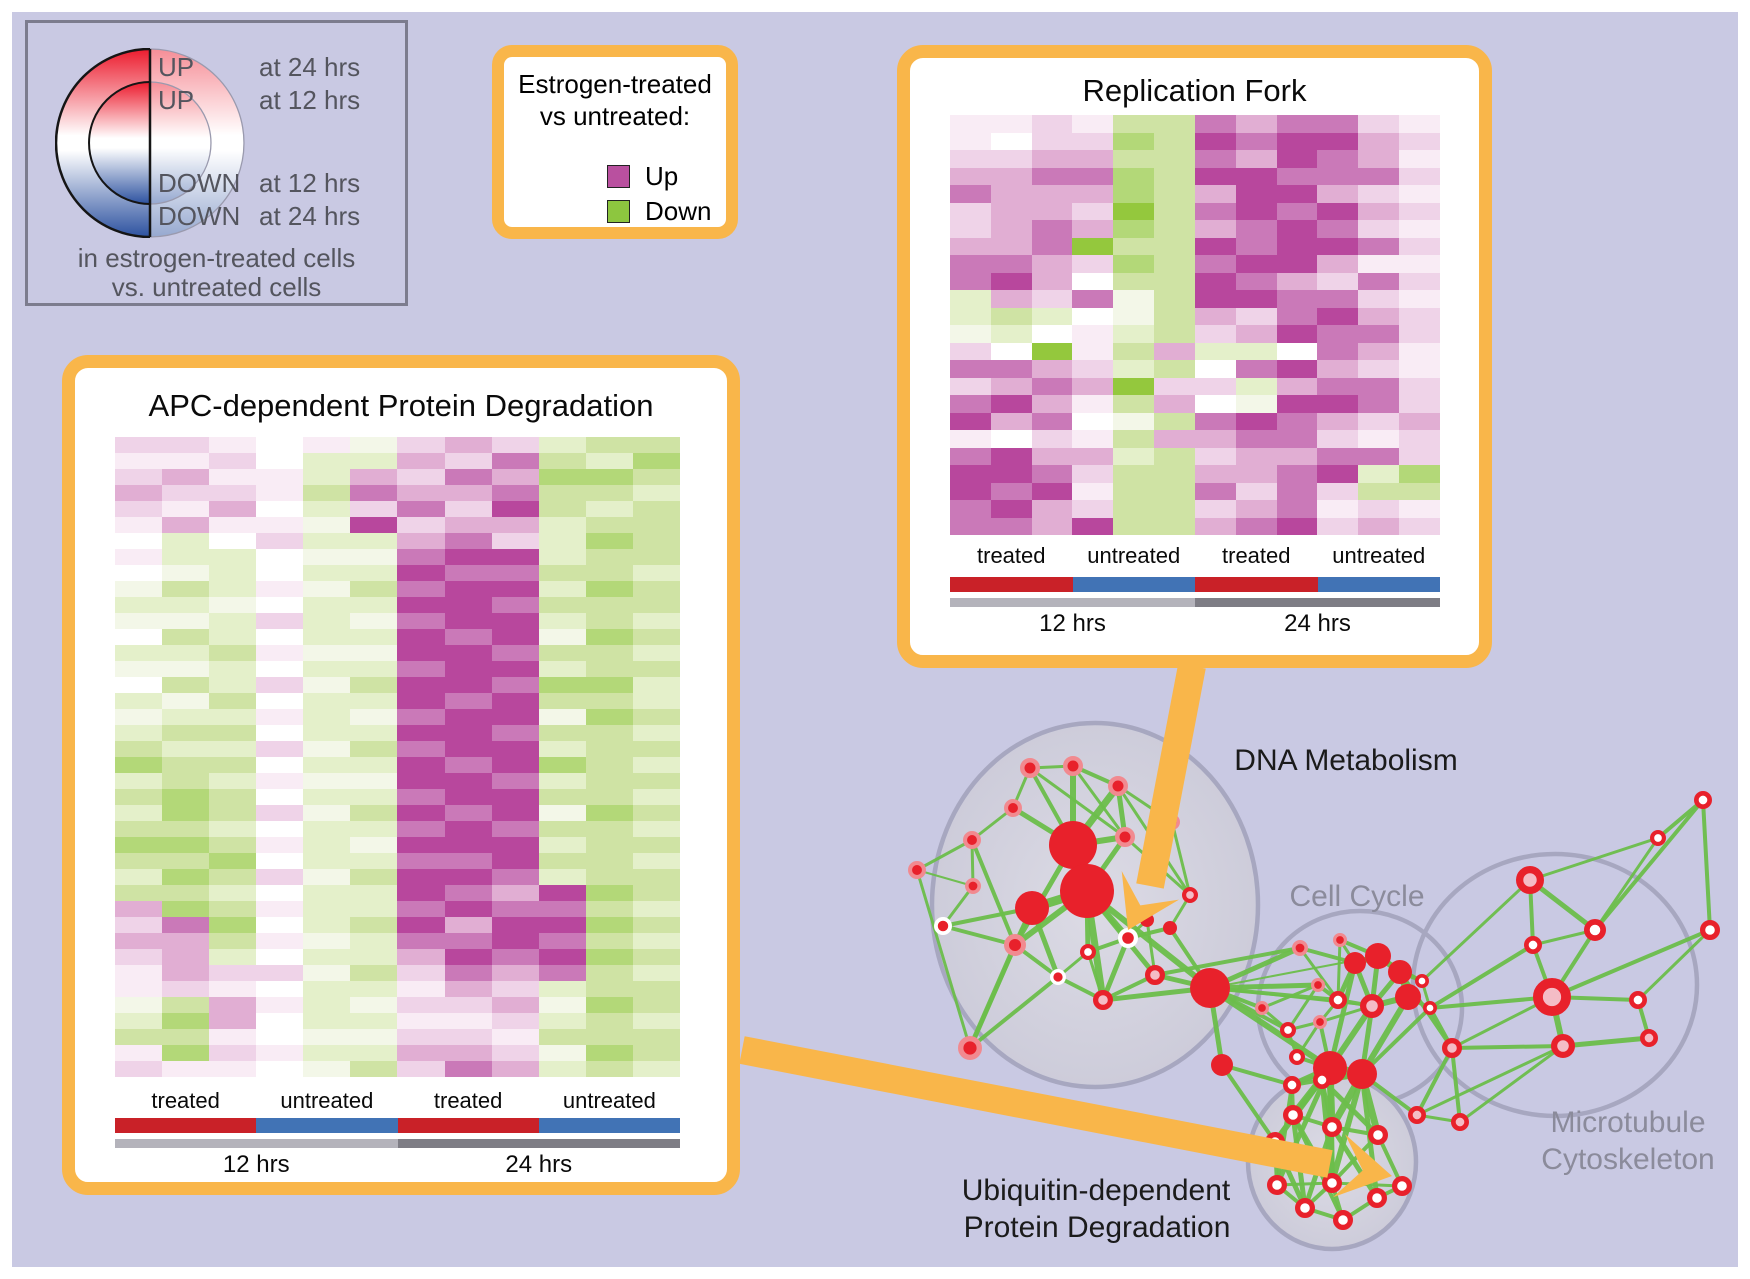  Describe the element at coordinates (609, 1100) in the screenshot. I see `column-group-label: untreated` at that location.